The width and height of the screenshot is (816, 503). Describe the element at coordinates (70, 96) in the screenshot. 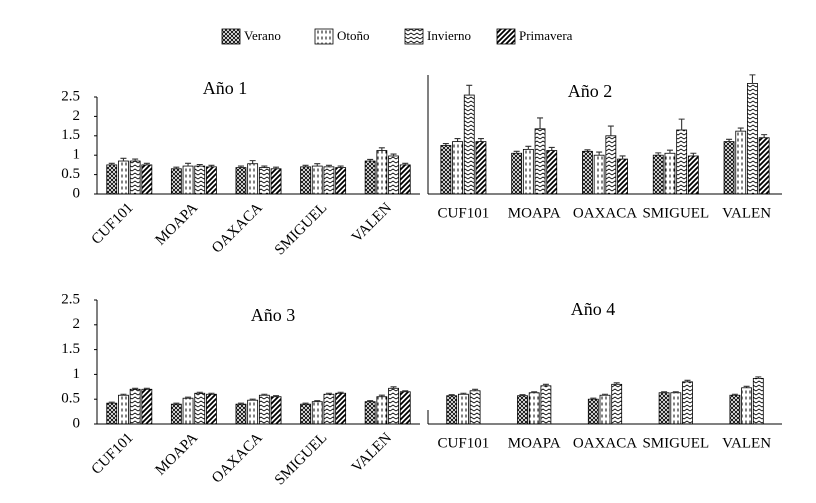

I see `y-tick-label: 2.5` at that location.